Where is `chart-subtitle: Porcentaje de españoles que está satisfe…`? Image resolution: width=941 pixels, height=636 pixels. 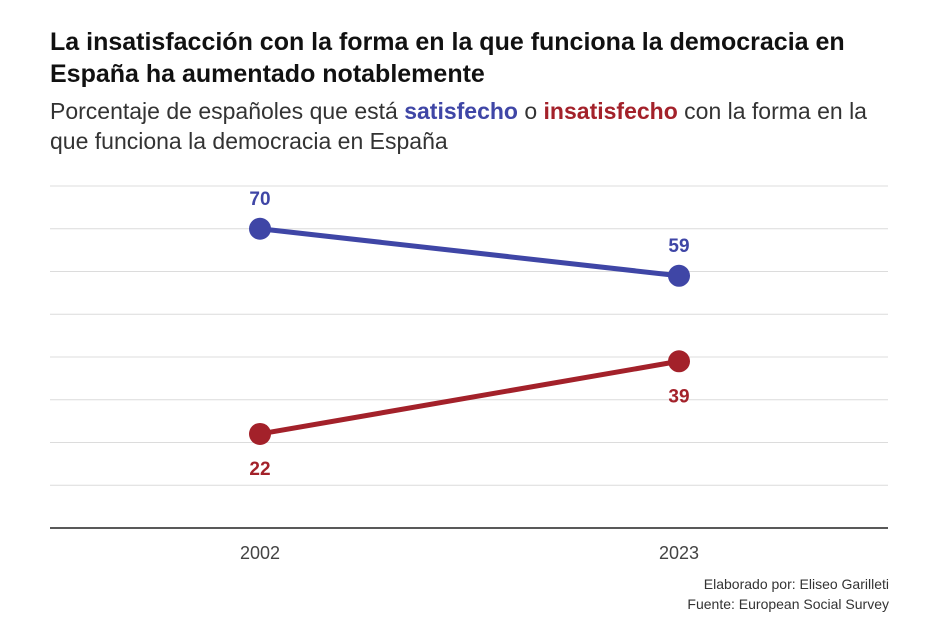
chart-subtitle: Porcentaje de españoles que está satisfe… is located at coordinates (480, 126).